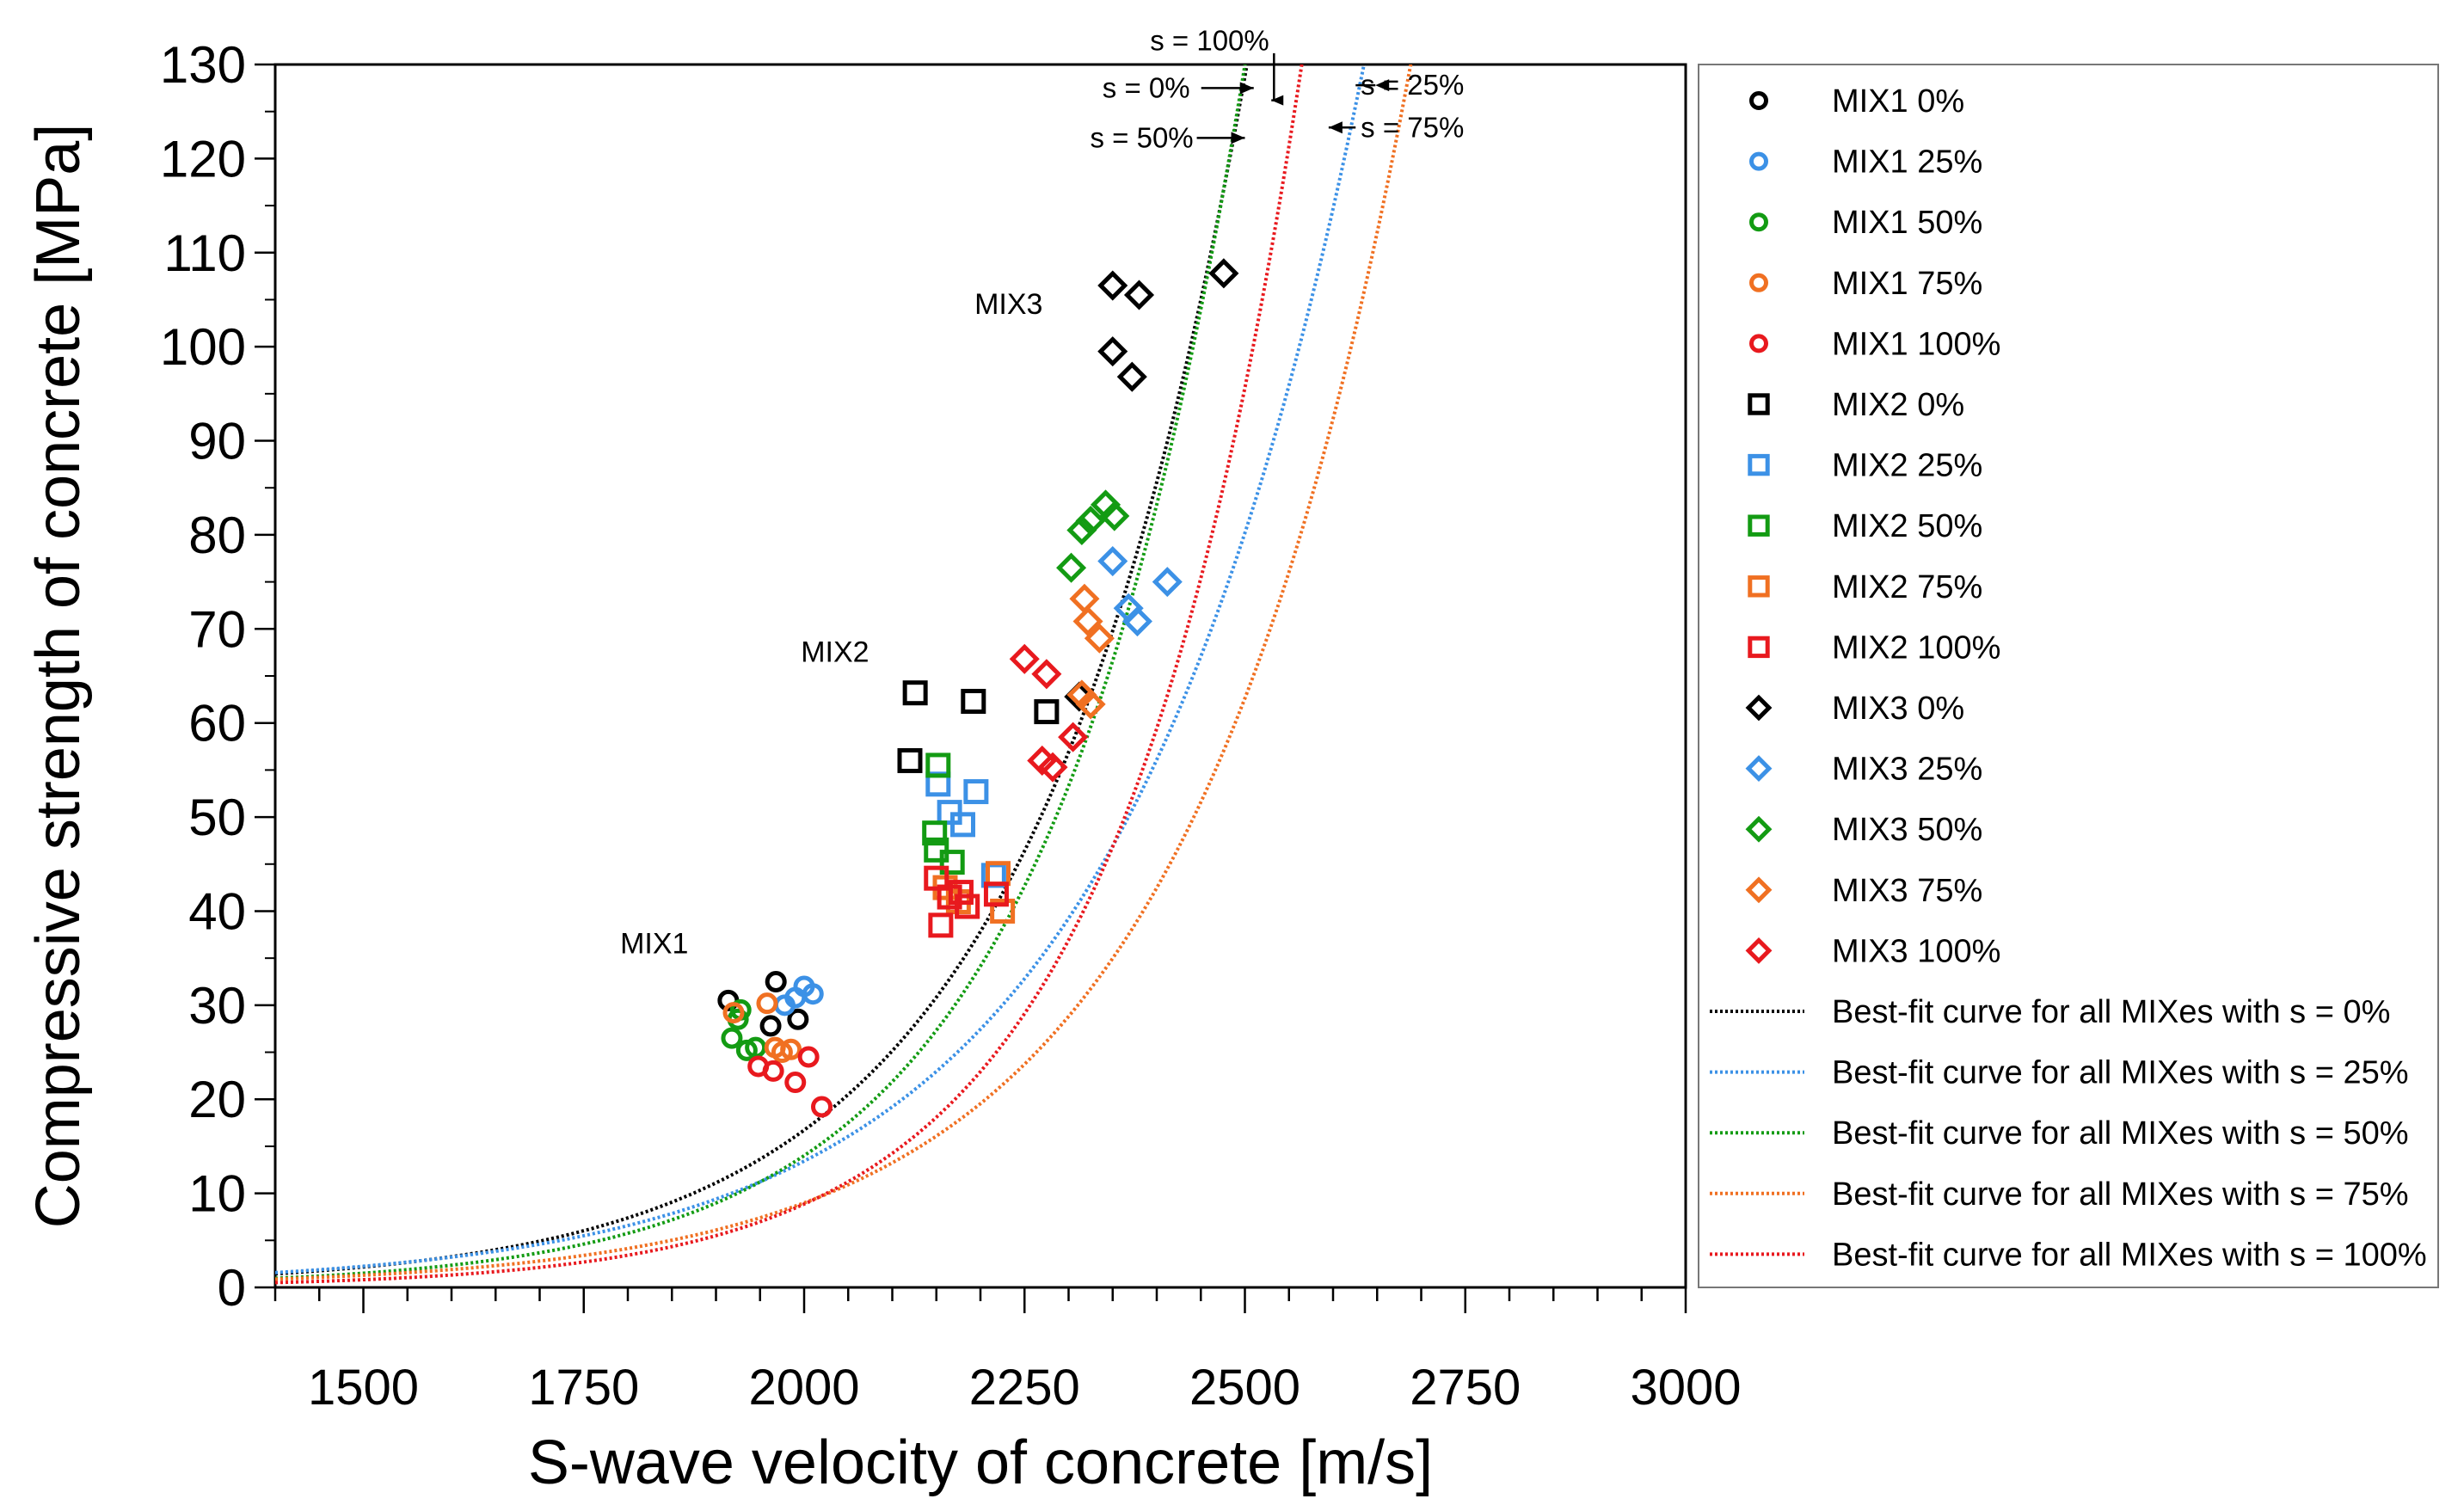 The image size is (2464, 1511). I want to click on x-tick-label: 2750, so click(1466, 1388).